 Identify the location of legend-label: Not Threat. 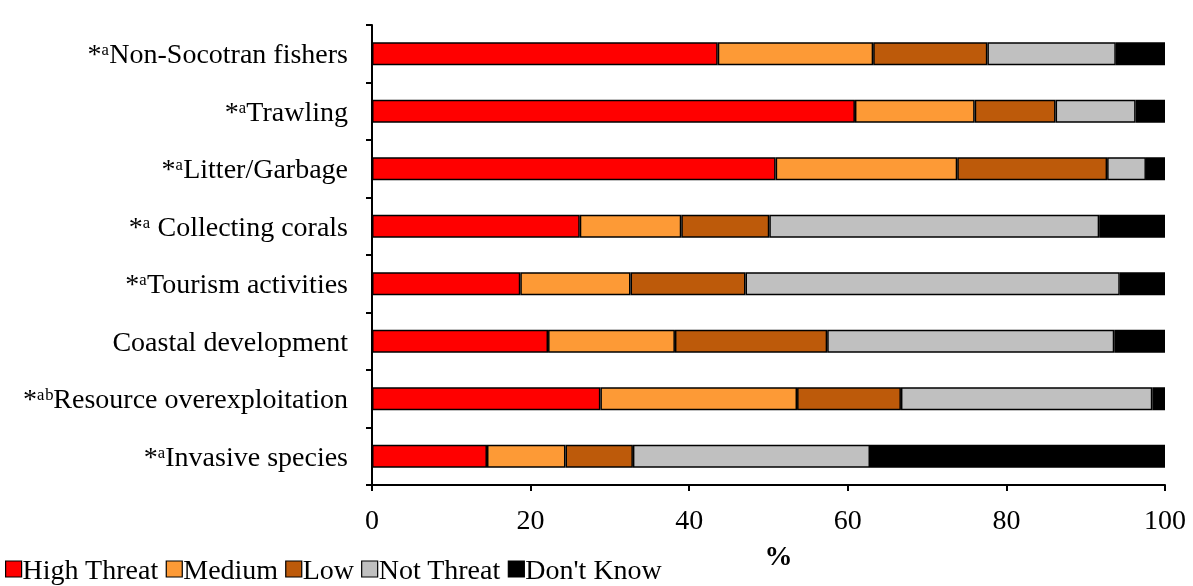
(439, 569).